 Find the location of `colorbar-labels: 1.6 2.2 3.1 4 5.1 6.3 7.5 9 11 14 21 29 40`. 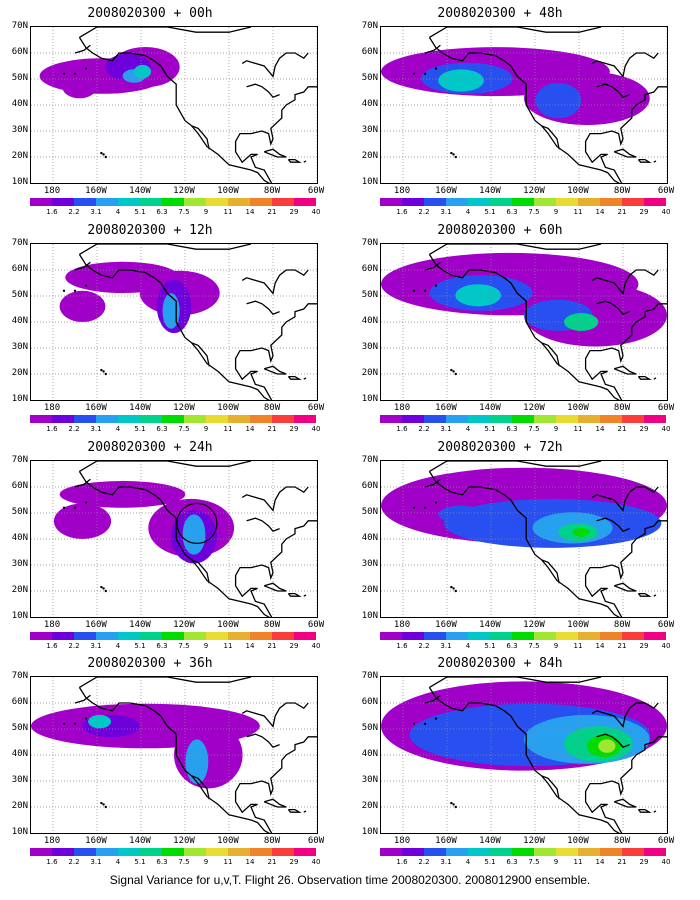

colorbar-labels: 1.6 2.2 3.1 4 5.1 6.3 7.5 9 11 14 21 29 40 is located at coordinates (175, 863).